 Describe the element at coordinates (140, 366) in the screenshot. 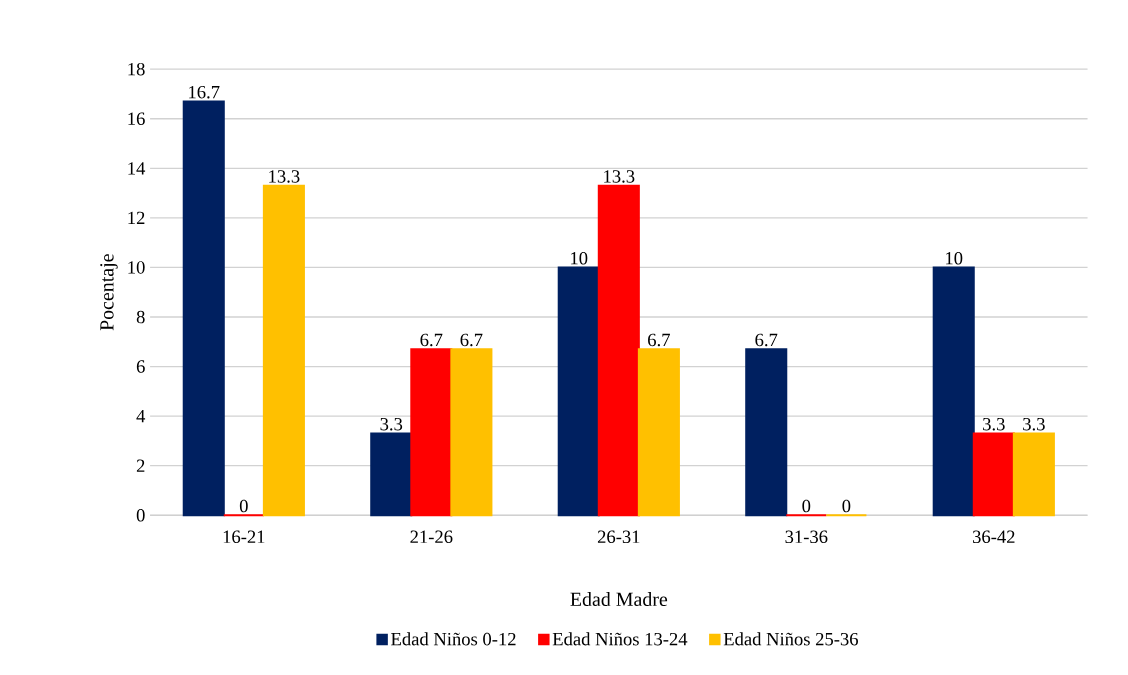

I see `y-tick-label: 6` at that location.